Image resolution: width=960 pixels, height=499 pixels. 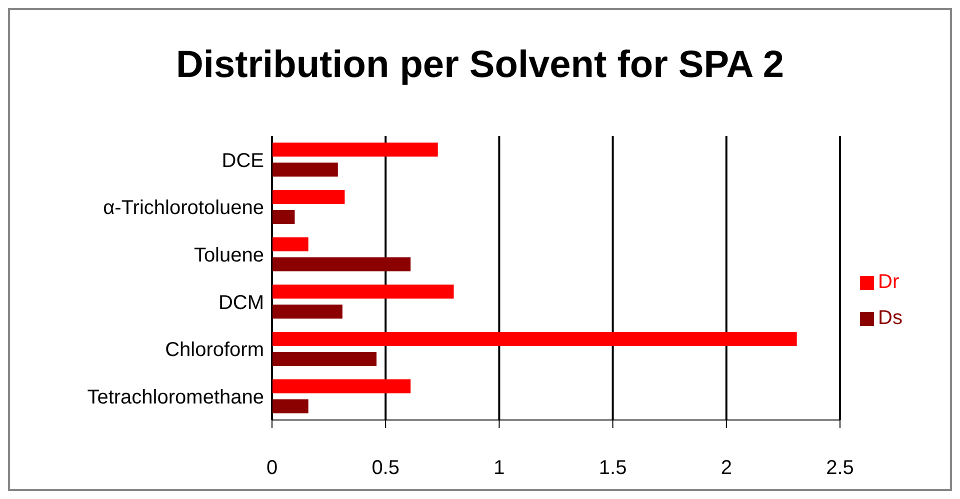 What do you see at coordinates (386, 468) in the screenshot?
I see `x-tick-label: 0.5` at bounding box center [386, 468].